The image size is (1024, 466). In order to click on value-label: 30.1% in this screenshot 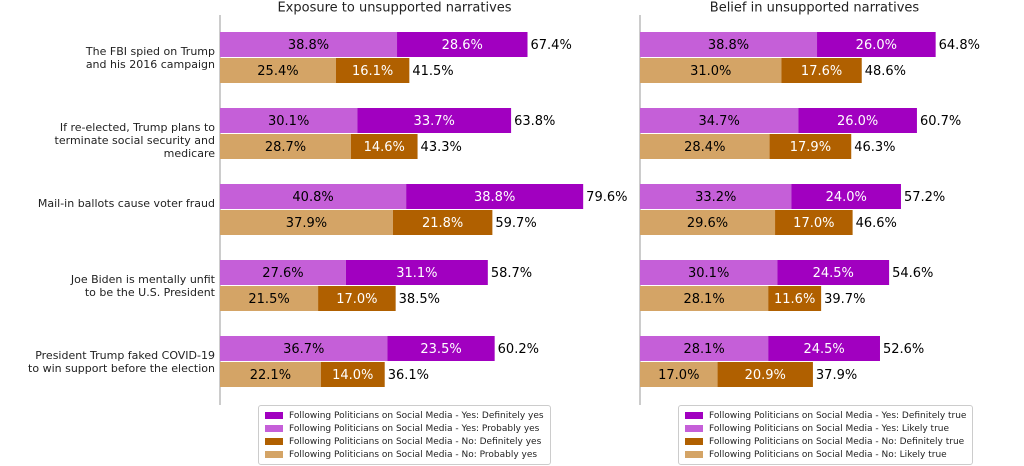, I will do `click(708, 273)`.